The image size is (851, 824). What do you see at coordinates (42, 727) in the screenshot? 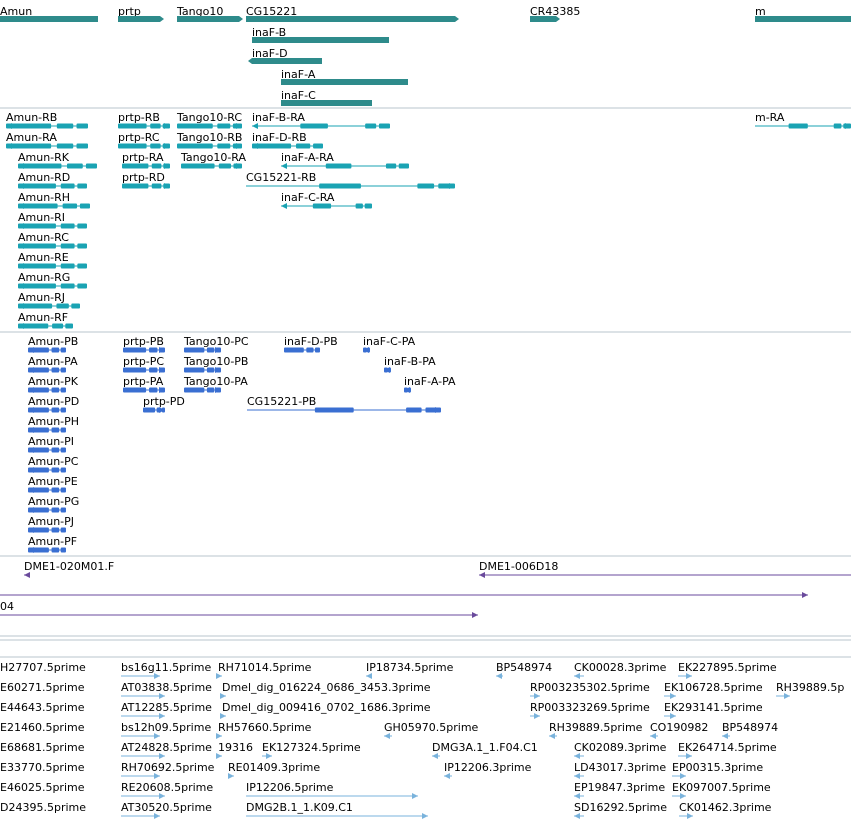
I see `est-feature: E21460.5prime` at bounding box center [42, 727].